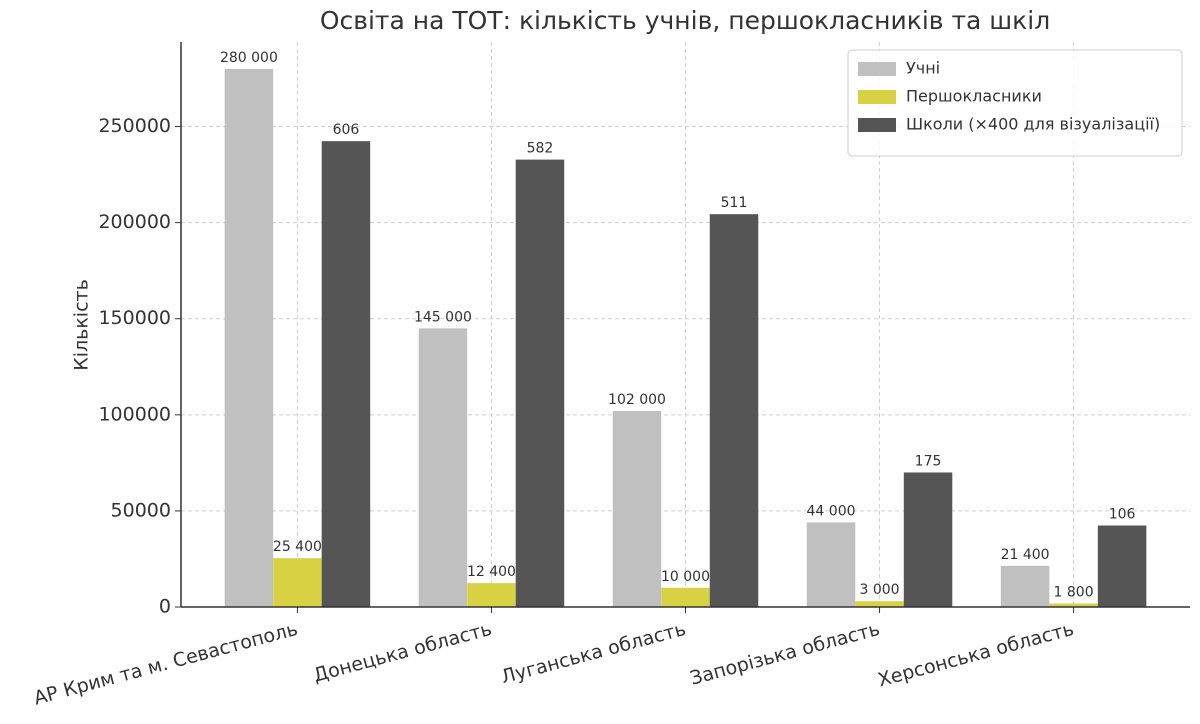  I want to click on y-tick-label: 150000, so click(134, 318).